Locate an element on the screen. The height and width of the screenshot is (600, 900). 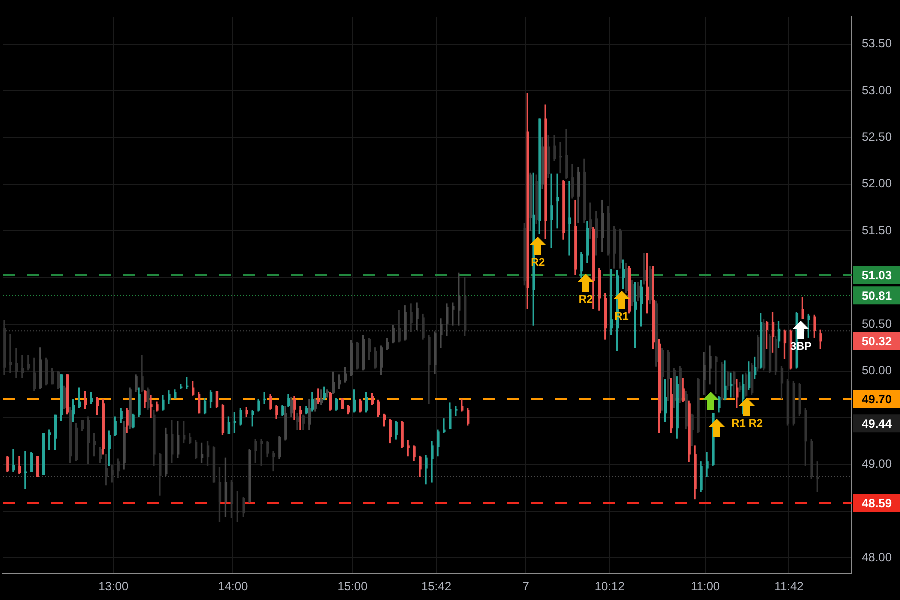
y-tick-label: 50.00 is located at coordinates (877, 371).